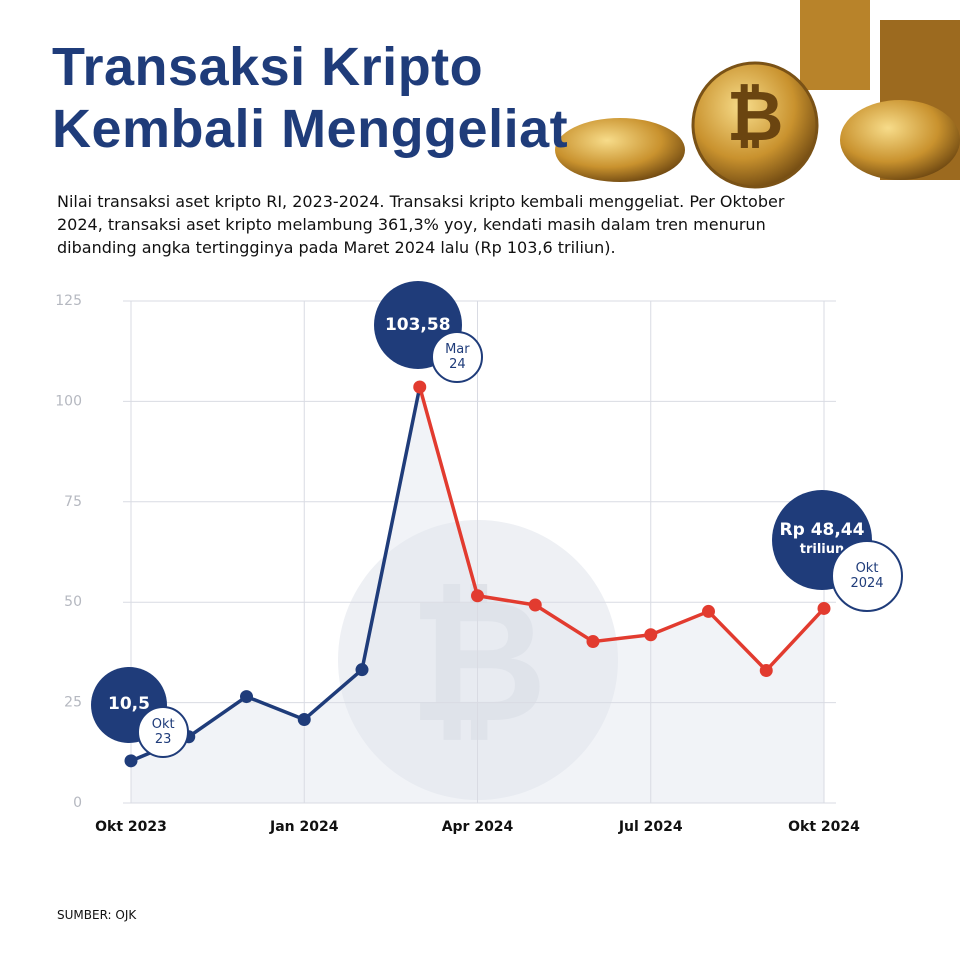 Image resolution: width=960 pixels, height=960 pixels. What do you see at coordinates (163, 732) in the screenshot?
I see `date-bubble: Okt 23` at bounding box center [163, 732].